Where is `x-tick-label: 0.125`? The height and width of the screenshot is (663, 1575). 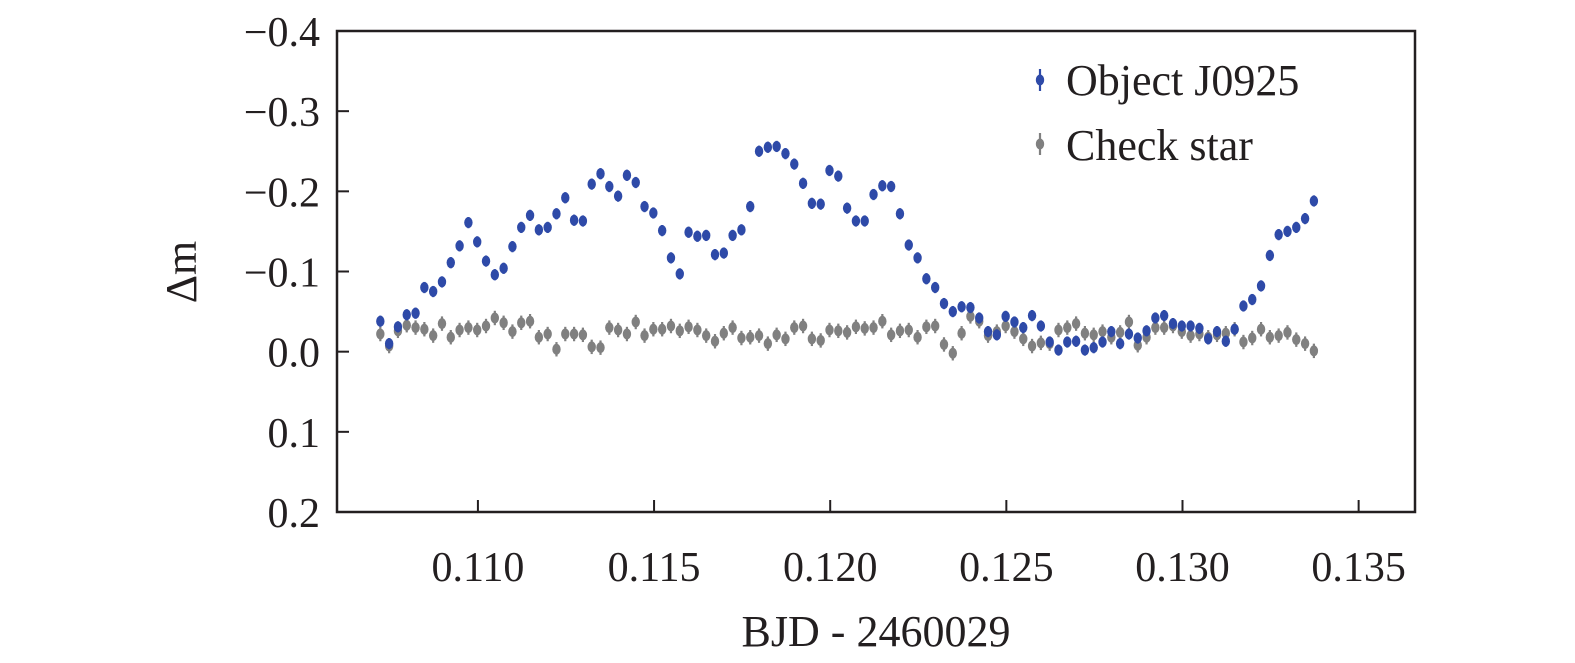
x-tick-label: 0.125 is located at coordinates (1006, 568).